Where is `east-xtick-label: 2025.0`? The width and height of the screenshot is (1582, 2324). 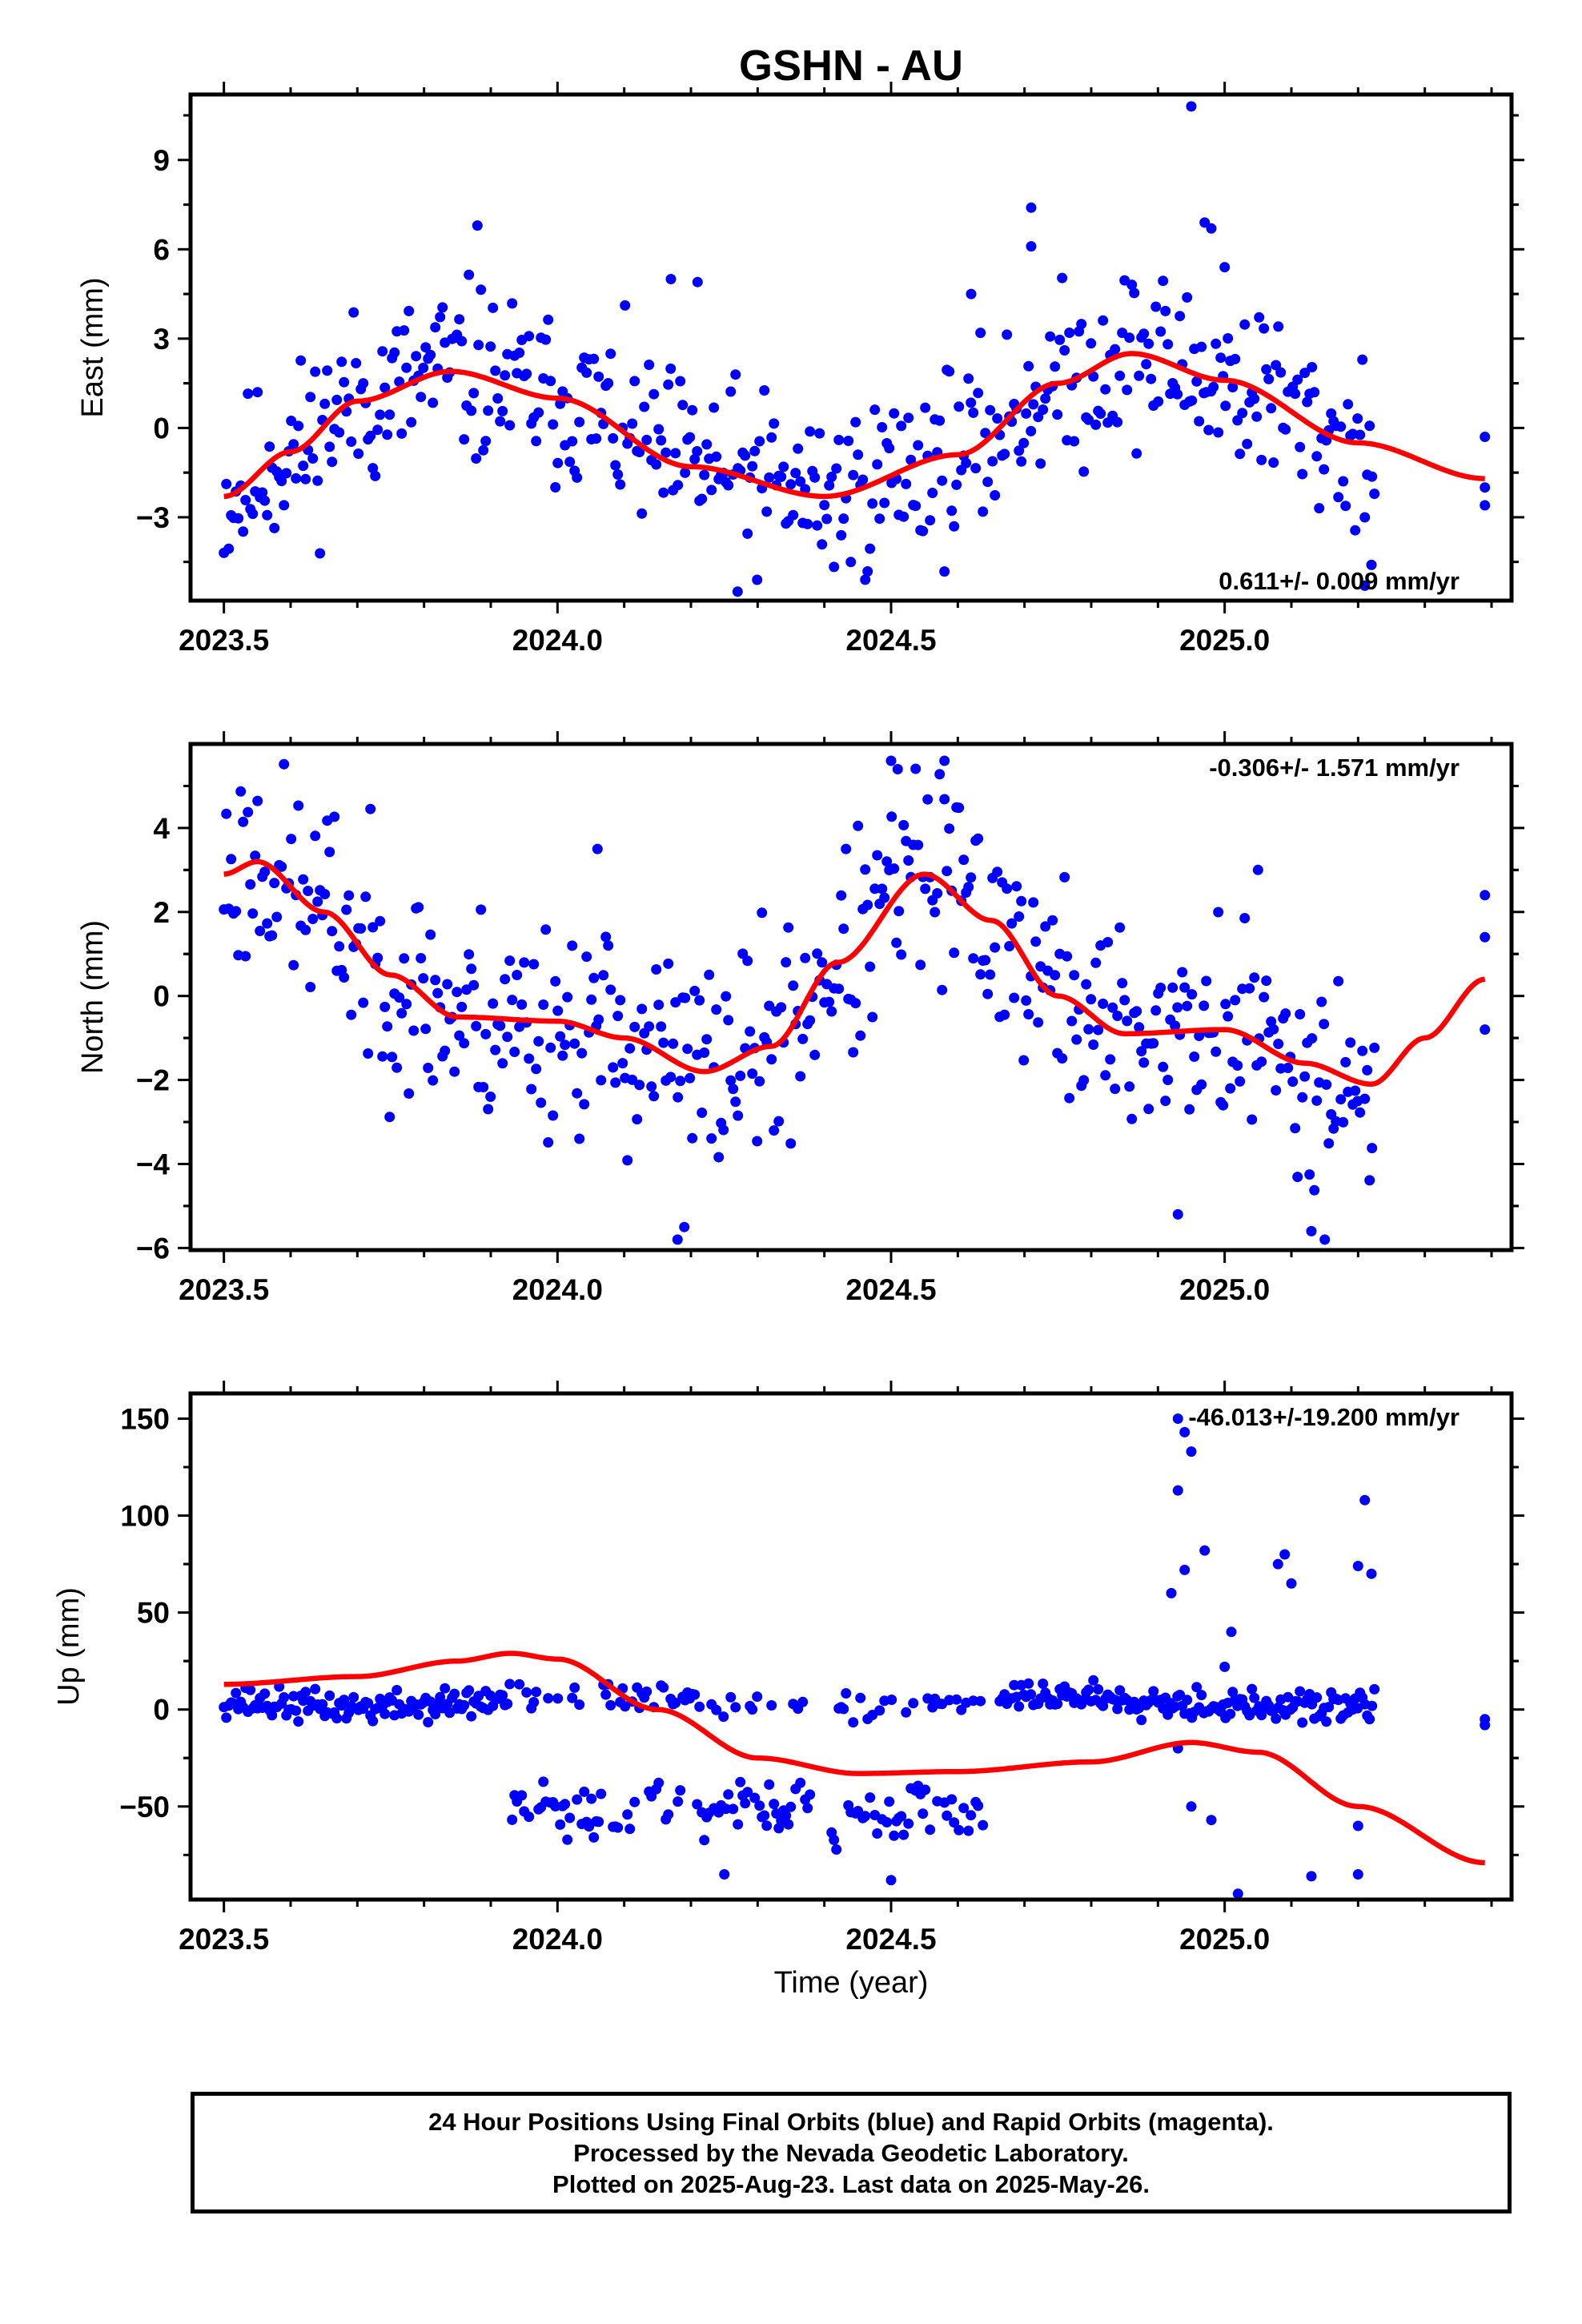
east-xtick-label: 2025.0 is located at coordinates (1224, 640).